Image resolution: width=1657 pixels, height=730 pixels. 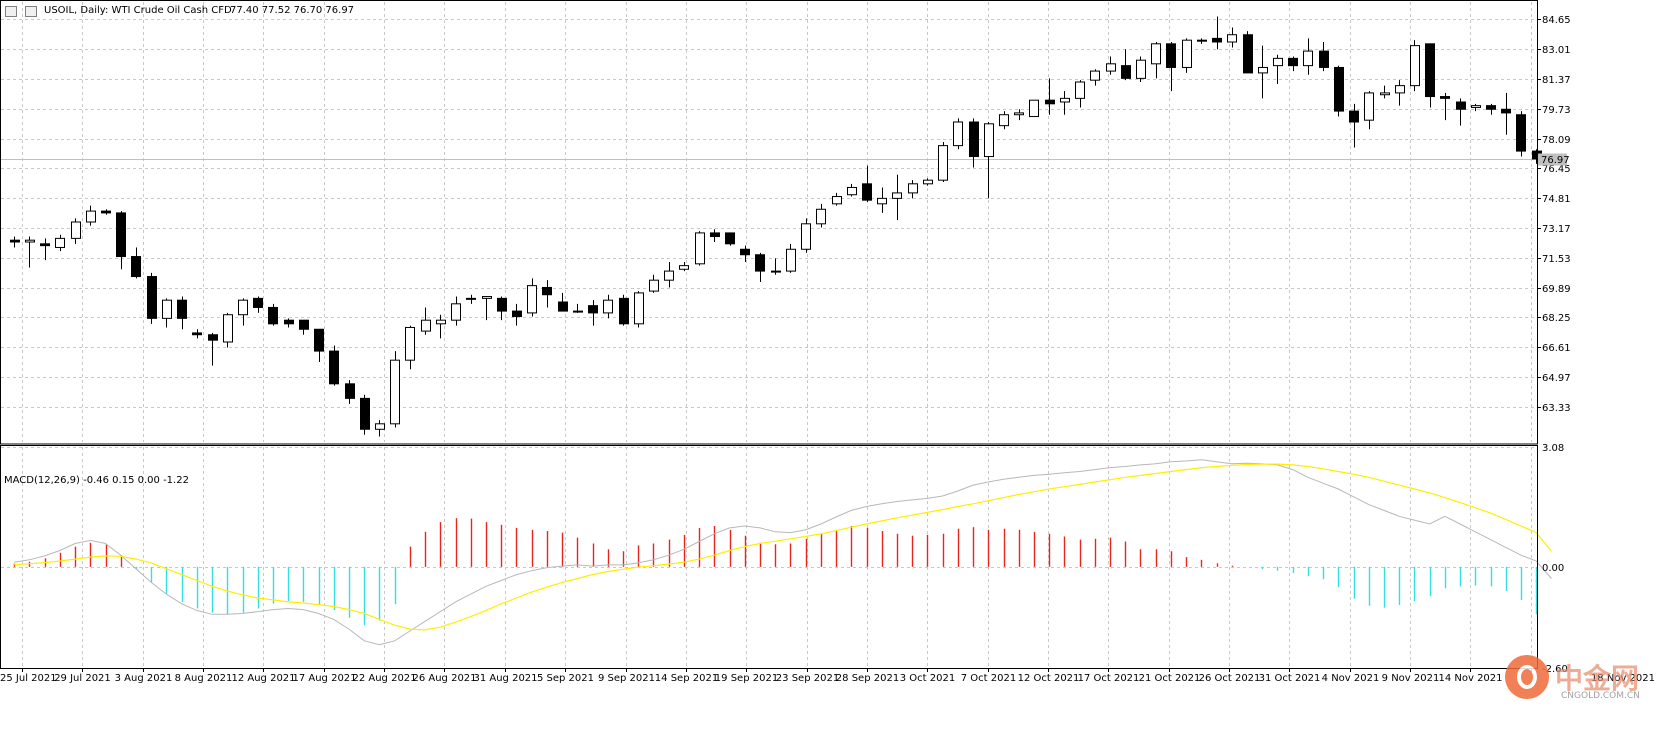 I want to click on watermark: 中金网 CNGOLD.COM.CN, so click(x=1575, y=685).